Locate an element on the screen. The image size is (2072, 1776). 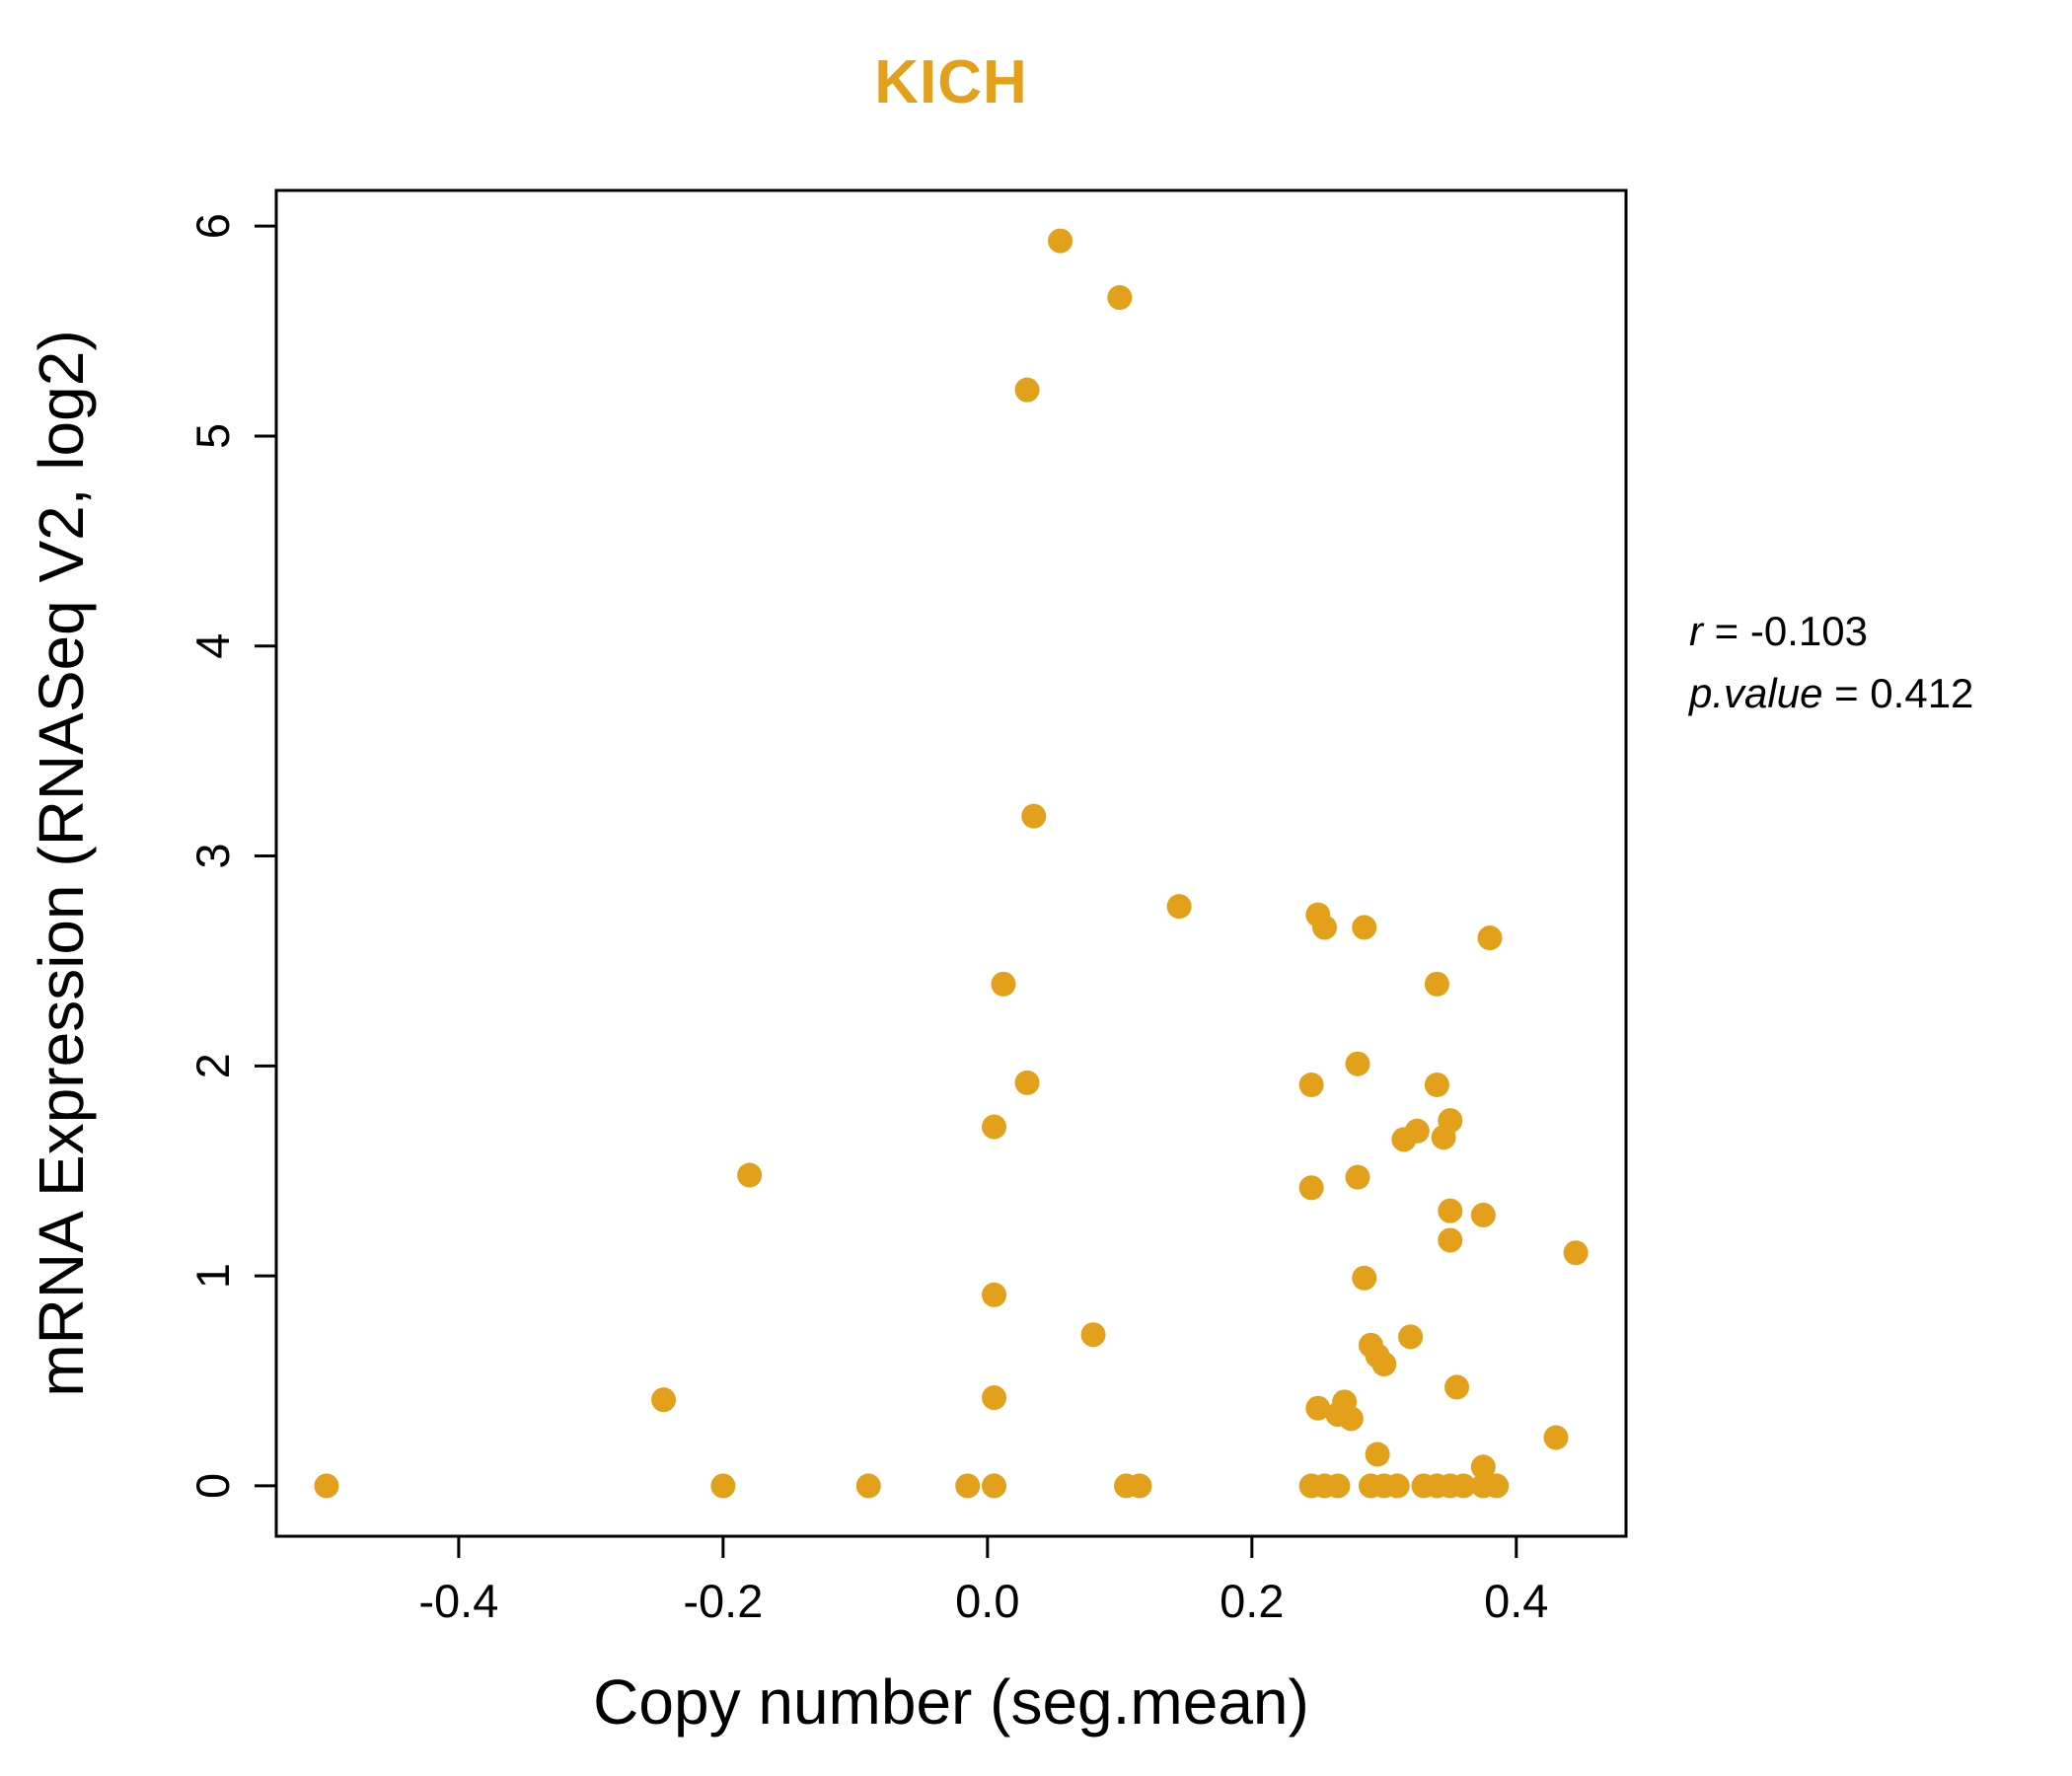
y-axis-label: mRNA Expression (RNASeq V2, log2) is located at coordinates (62, 864).